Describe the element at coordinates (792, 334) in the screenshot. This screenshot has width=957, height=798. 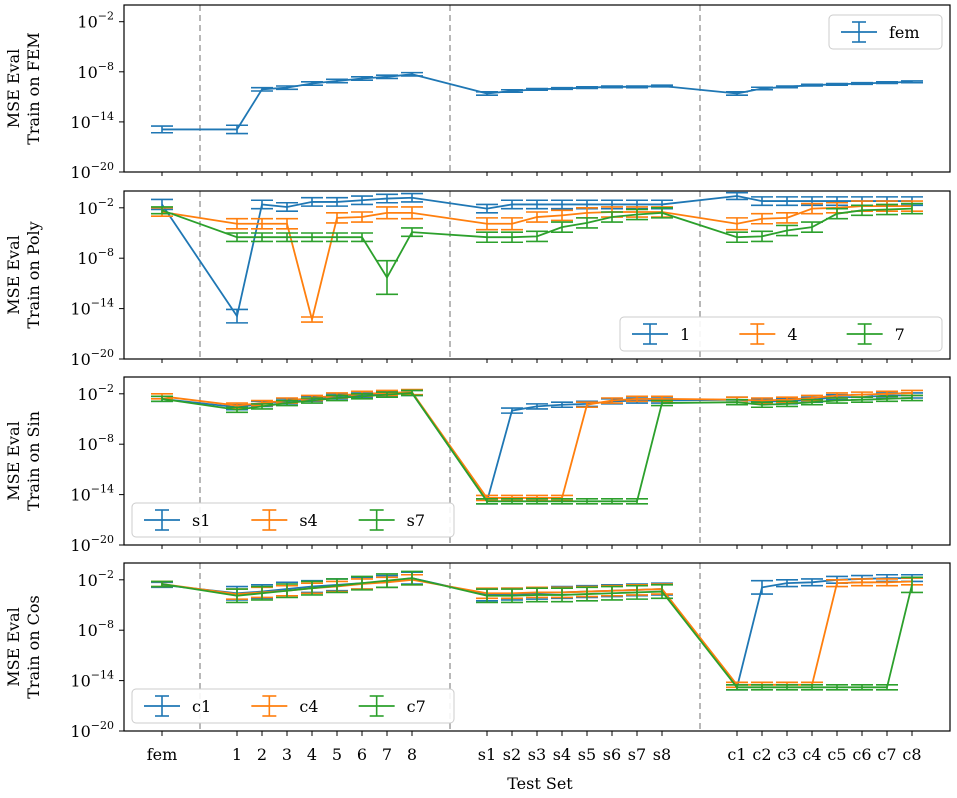
I see `legend-label: 4` at that location.